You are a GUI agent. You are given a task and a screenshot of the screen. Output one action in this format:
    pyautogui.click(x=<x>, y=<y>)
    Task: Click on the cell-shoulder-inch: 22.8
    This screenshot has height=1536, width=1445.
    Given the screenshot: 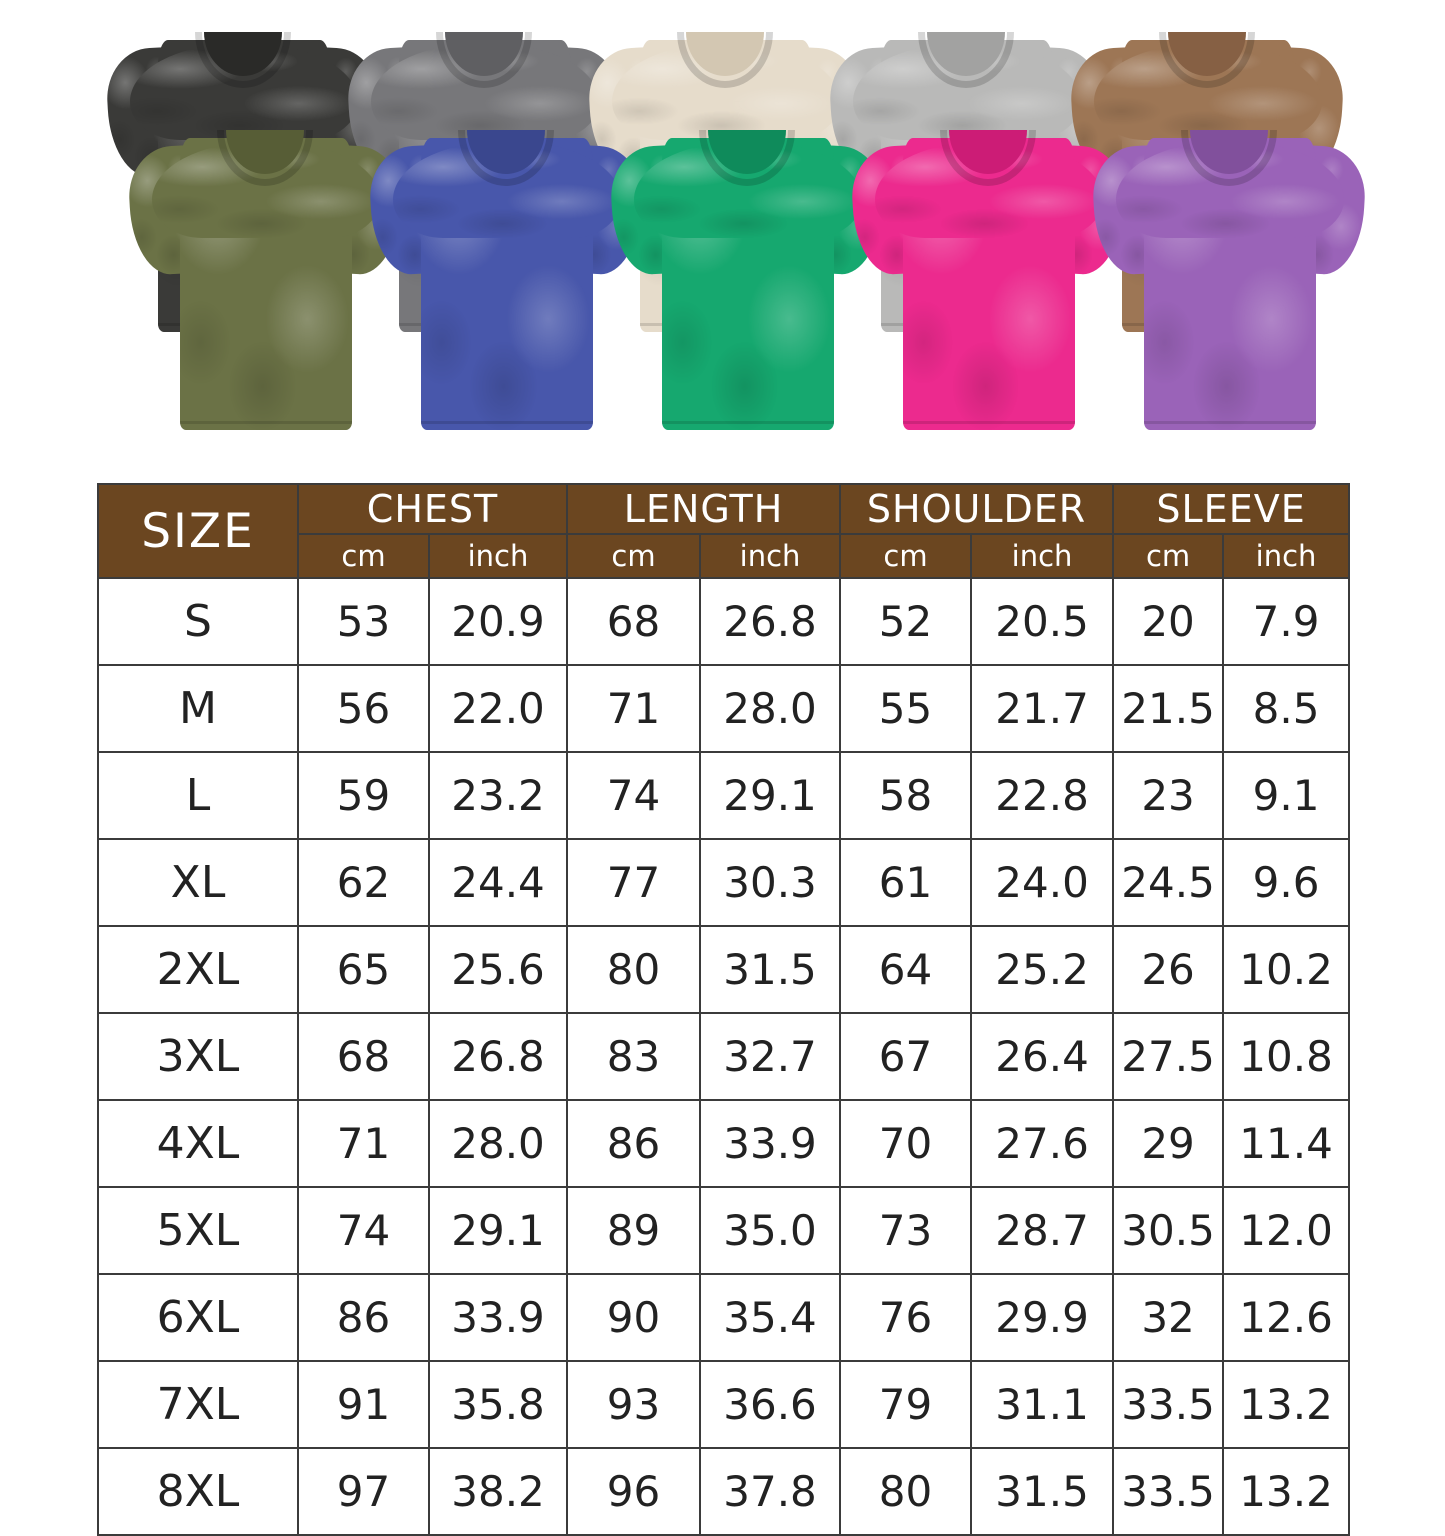 What is the action you would take?
    pyautogui.click(x=1042, y=795)
    